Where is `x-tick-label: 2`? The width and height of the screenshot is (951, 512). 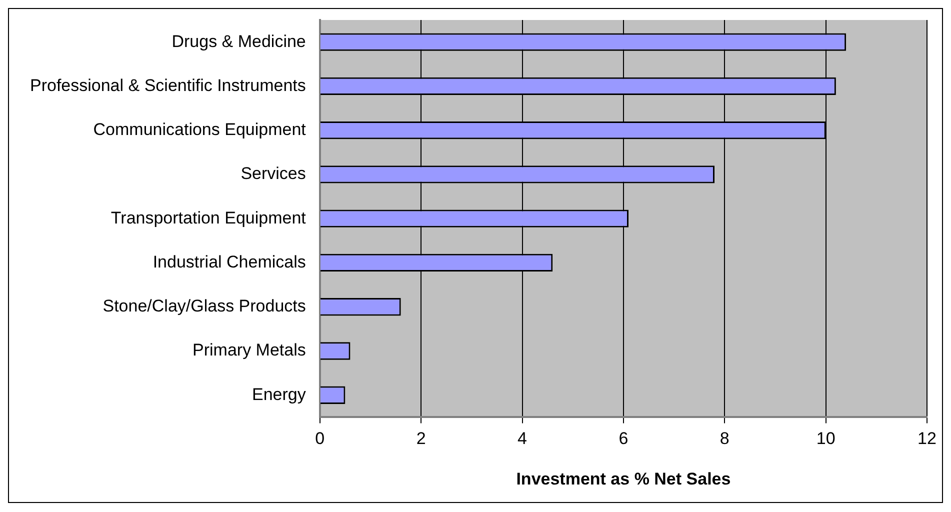
x-tick-label: 2 is located at coordinates (421, 438).